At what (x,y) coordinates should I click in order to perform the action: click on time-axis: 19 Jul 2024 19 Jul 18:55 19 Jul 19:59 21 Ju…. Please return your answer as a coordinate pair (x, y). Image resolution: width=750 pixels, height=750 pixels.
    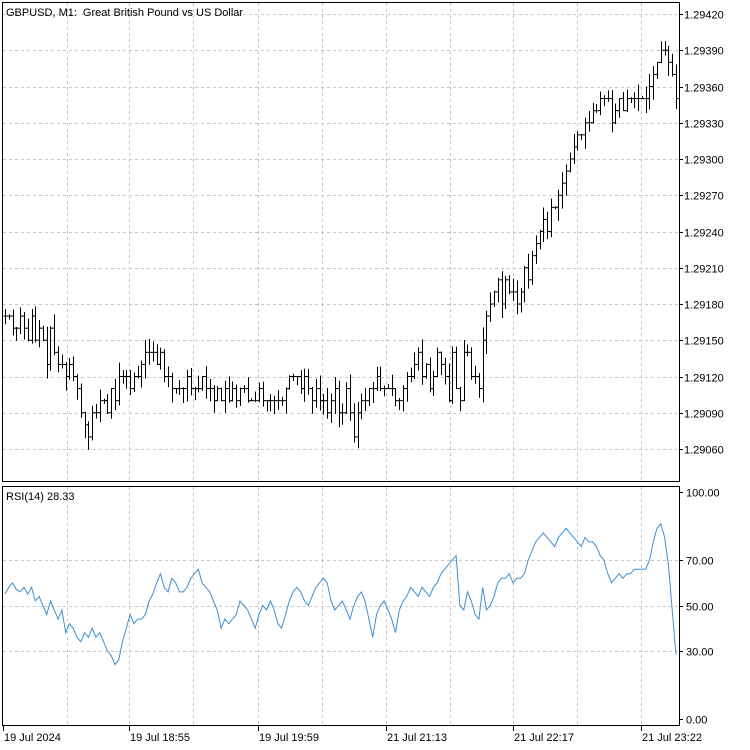
    Looking at the image, I should click on (352, 735).